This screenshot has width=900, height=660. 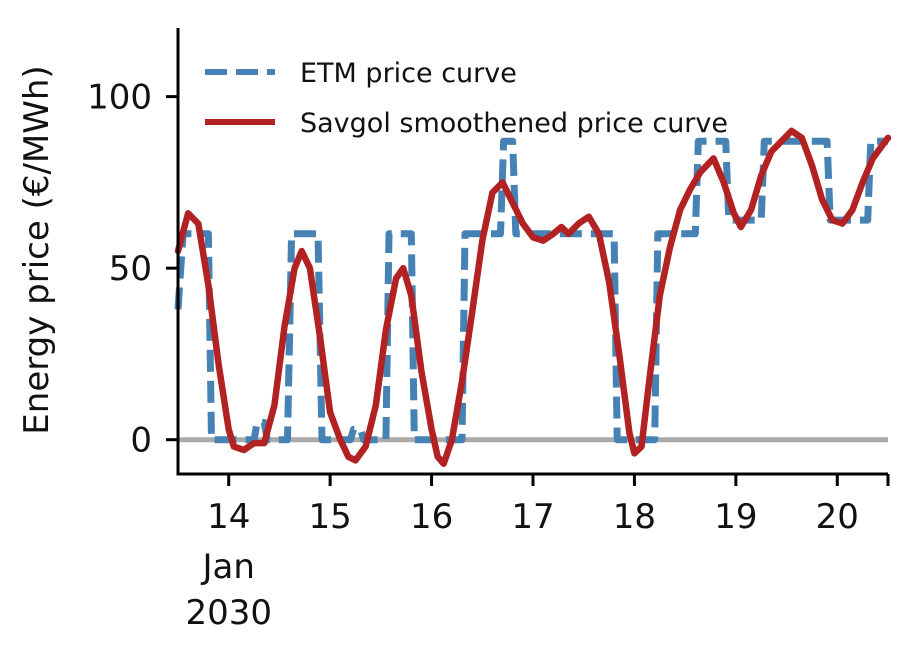 I want to click on x-tick-label: 20, so click(x=837, y=517).